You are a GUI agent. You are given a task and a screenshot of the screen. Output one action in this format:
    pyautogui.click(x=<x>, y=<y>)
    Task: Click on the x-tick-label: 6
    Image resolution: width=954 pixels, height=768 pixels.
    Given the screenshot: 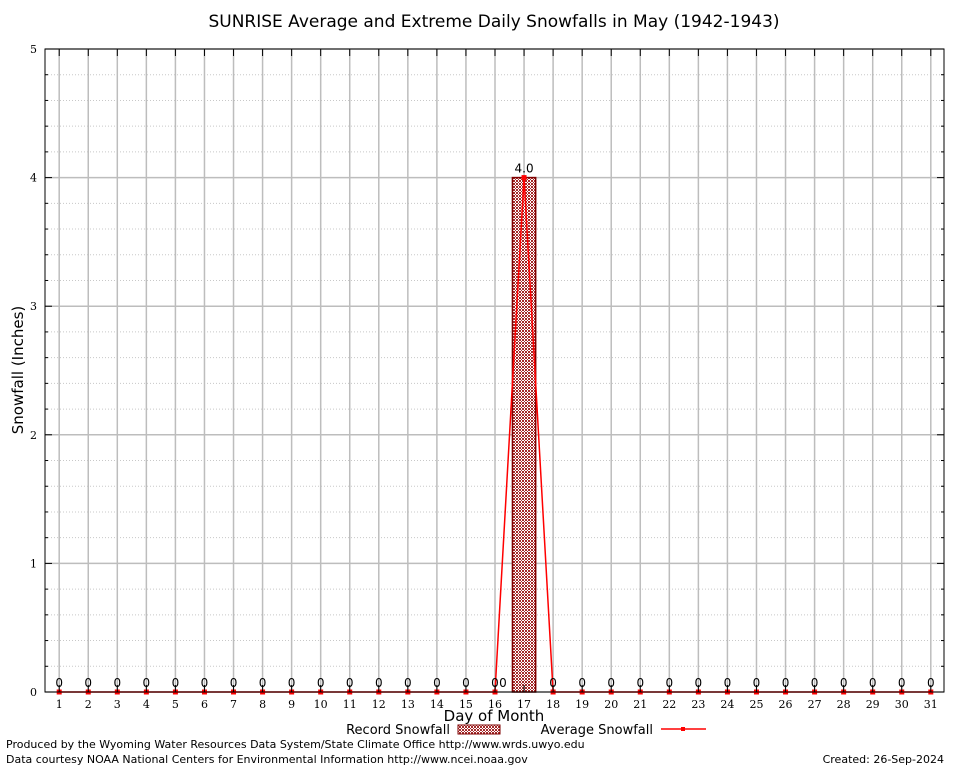 What is the action you would take?
    pyautogui.click(x=204, y=704)
    